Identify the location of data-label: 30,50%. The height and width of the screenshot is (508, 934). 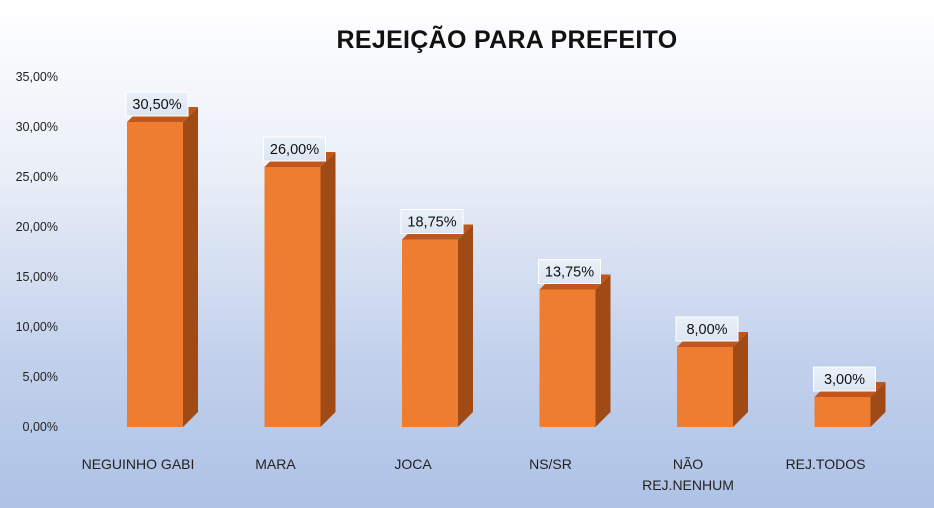
(156, 105).